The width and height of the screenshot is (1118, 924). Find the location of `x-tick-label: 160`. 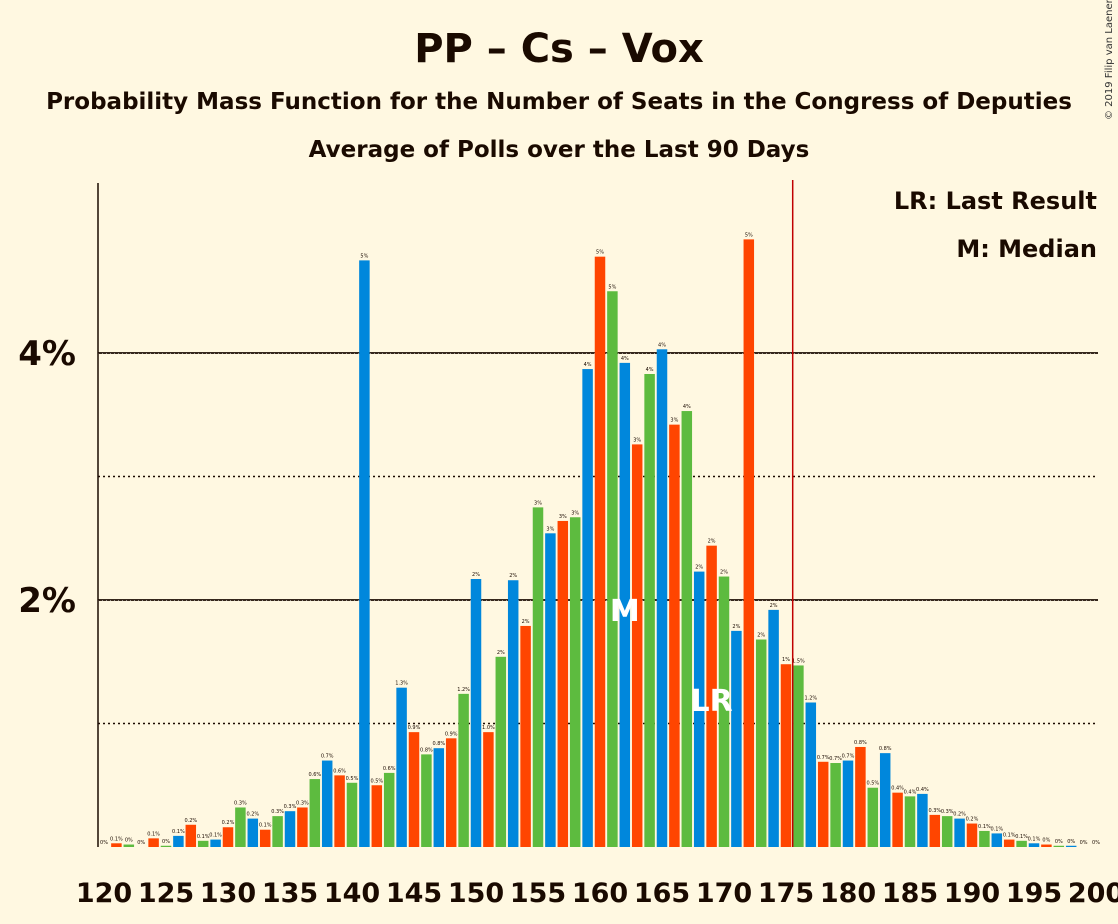

x-tick-label: 160 is located at coordinates (600, 893).